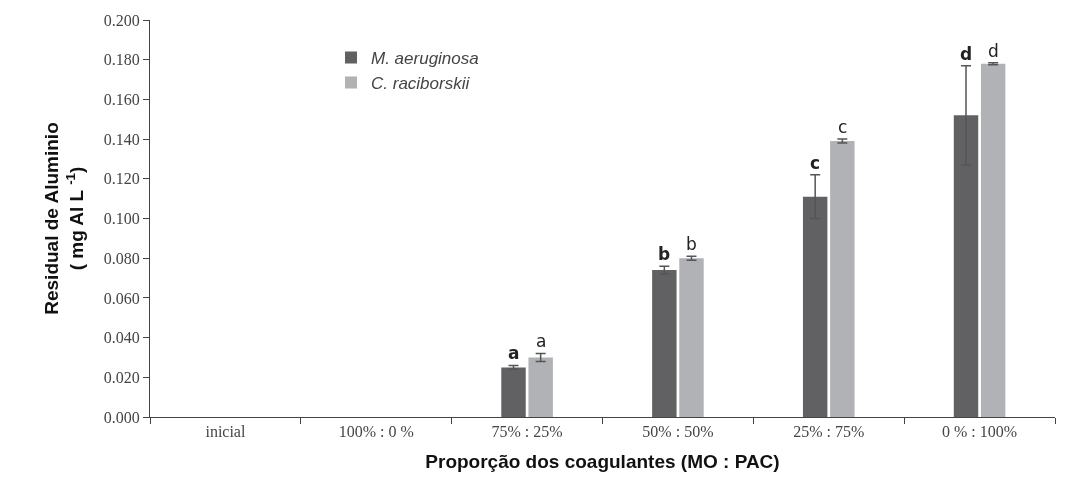  What do you see at coordinates (425, 59) in the screenshot?
I see `legend-label: M. aeruginosa` at bounding box center [425, 59].